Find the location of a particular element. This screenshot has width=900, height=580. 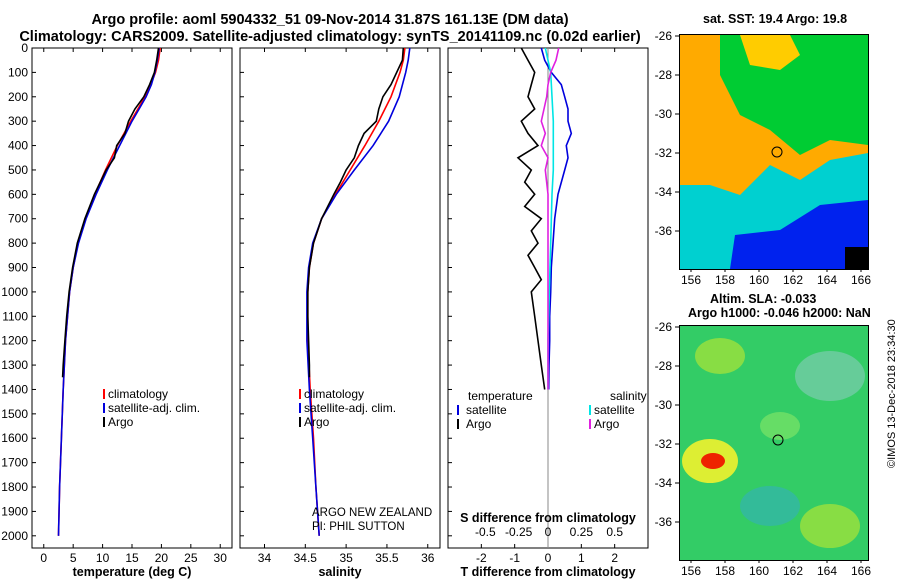

sla-map-image is located at coordinates (774, 443).